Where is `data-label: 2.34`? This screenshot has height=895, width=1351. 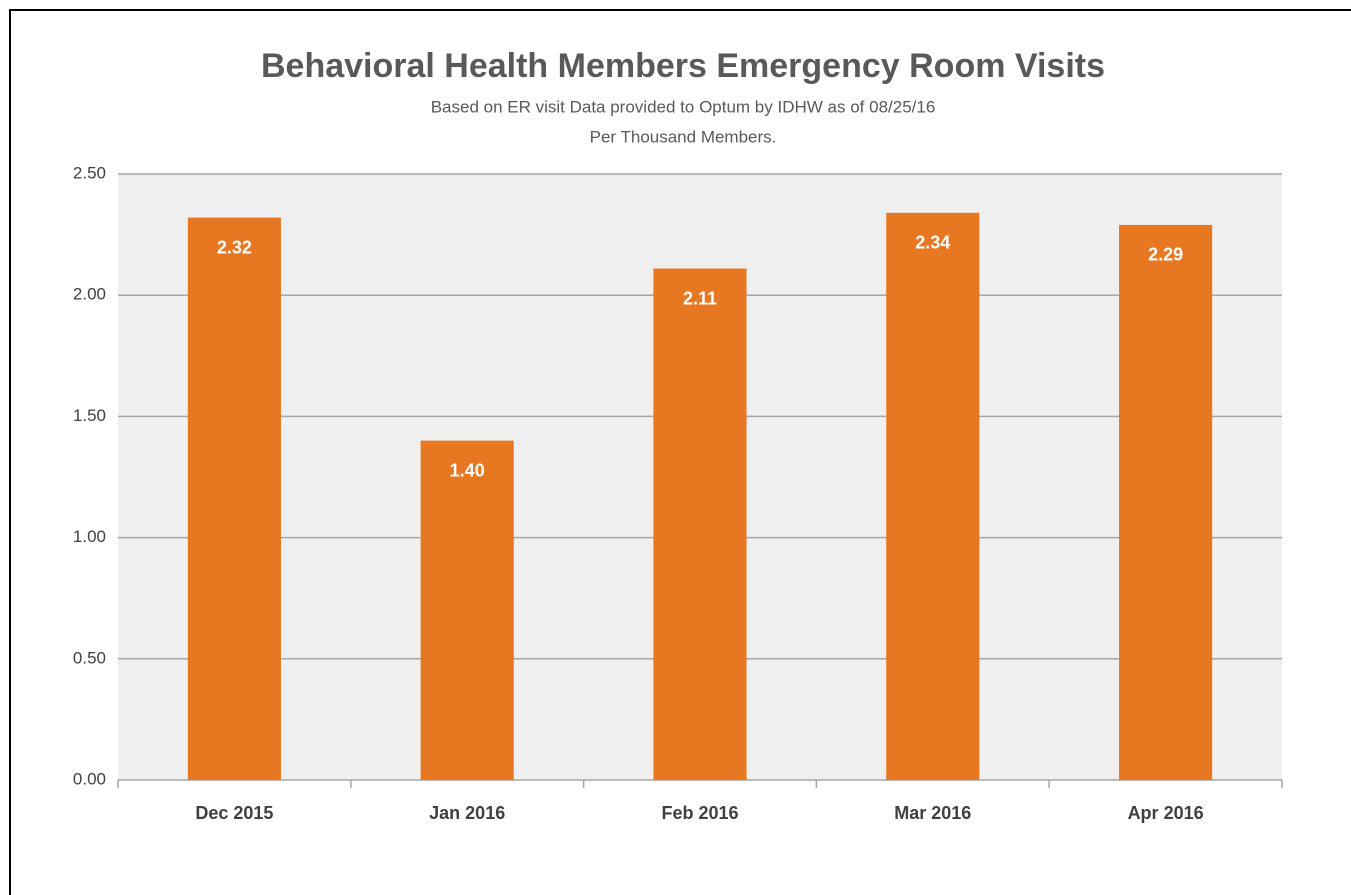
data-label: 2.34 is located at coordinates (932, 243).